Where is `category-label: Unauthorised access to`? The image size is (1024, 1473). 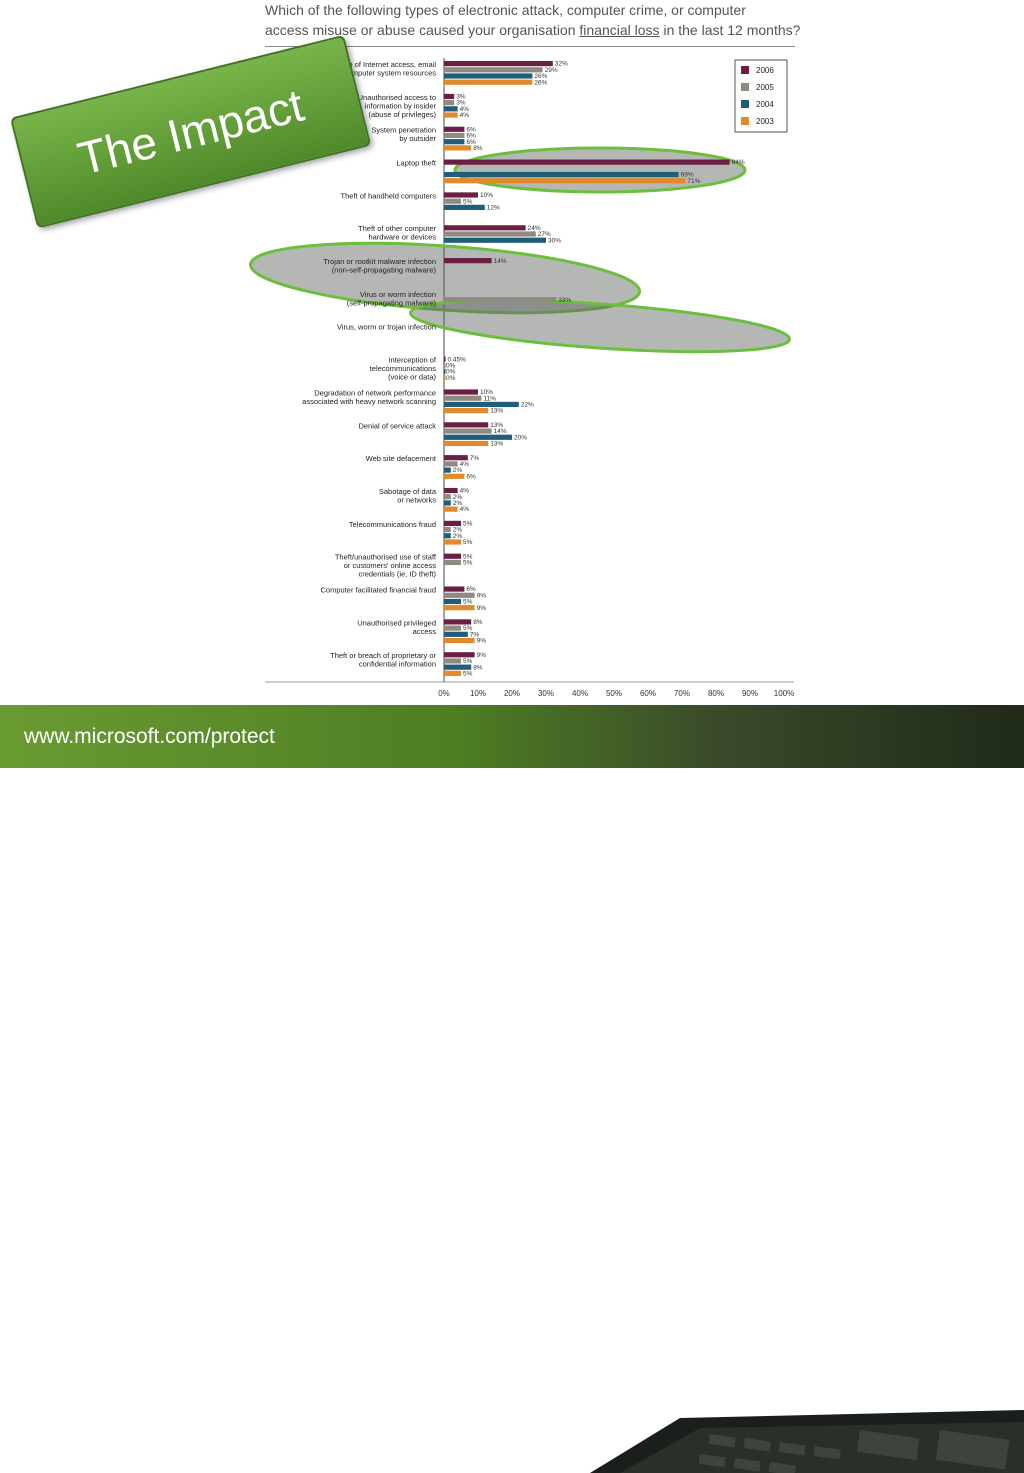 category-label: Unauthorised access to is located at coordinates (397, 97).